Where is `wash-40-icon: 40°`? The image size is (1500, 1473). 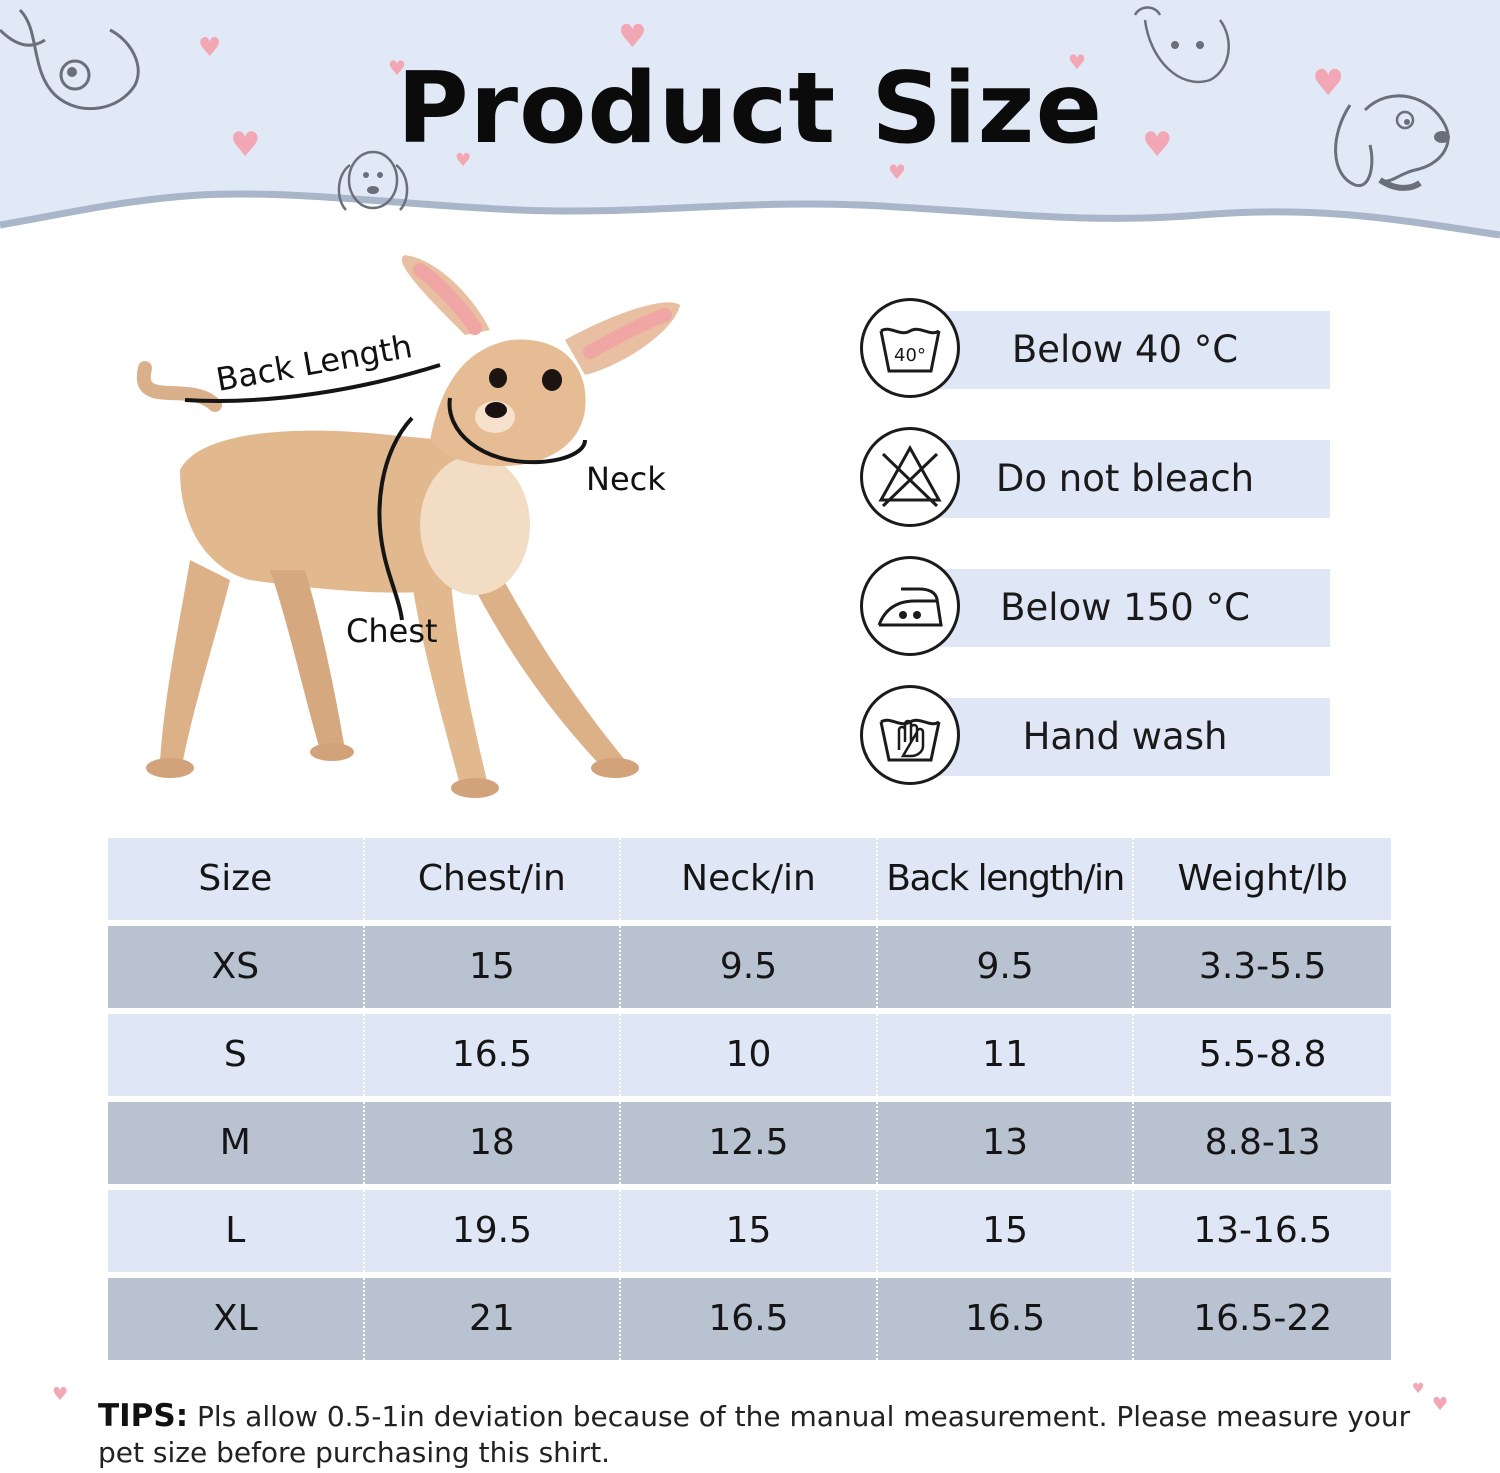
wash-40-icon: 40° is located at coordinates (910, 348).